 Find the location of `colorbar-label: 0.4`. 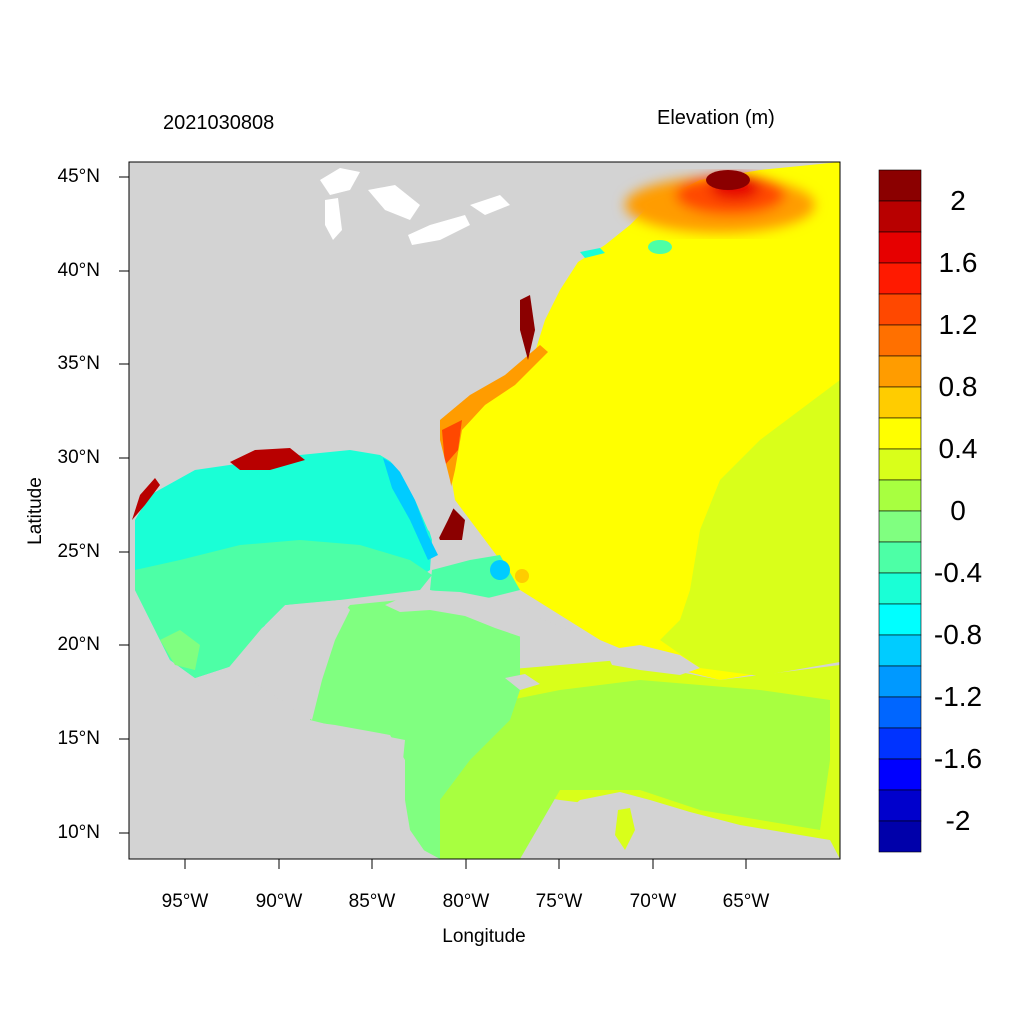

colorbar-label: 0.4 is located at coordinates (958, 448).